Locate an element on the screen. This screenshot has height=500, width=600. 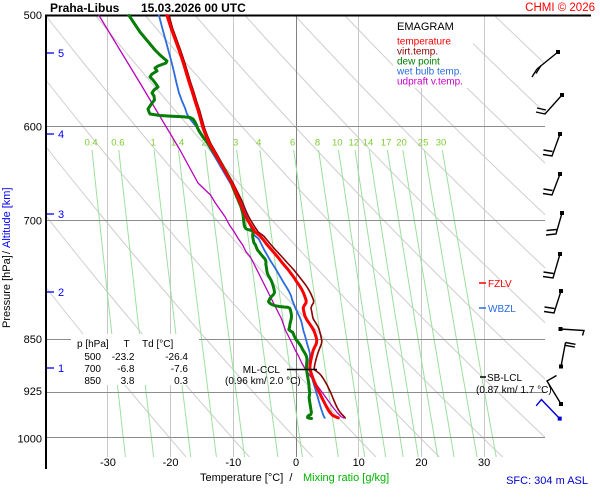
svg-text: Altitude [km] is located at coordinates (7, 217).